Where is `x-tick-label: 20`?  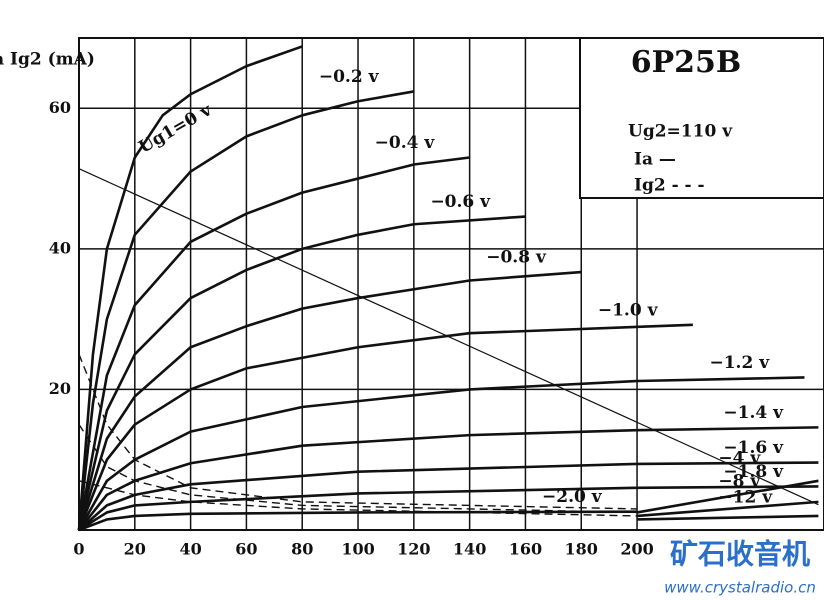 x-tick-label: 20 is located at coordinates (135, 549).